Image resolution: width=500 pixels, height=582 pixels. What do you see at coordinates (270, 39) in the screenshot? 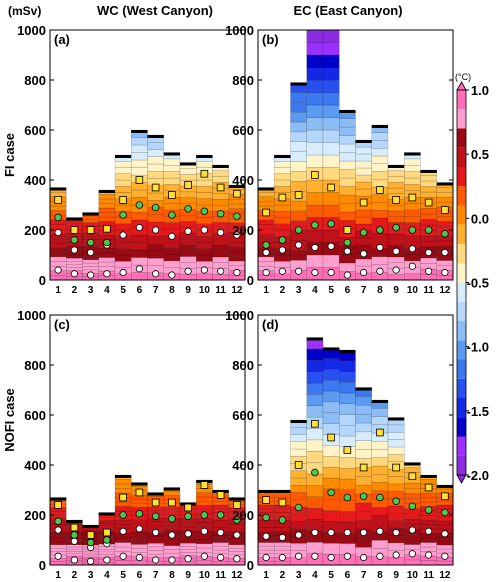
I see `panel-label: (b)` at bounding box center [270, 39].